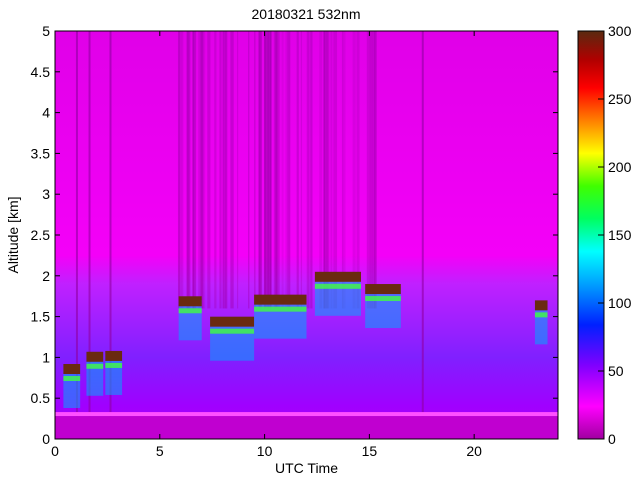 This screenshot has height=480, width=640. Describe the element at coordinates (46, 113) in the screenshot. I see `y-tick-label: 4` at that location.